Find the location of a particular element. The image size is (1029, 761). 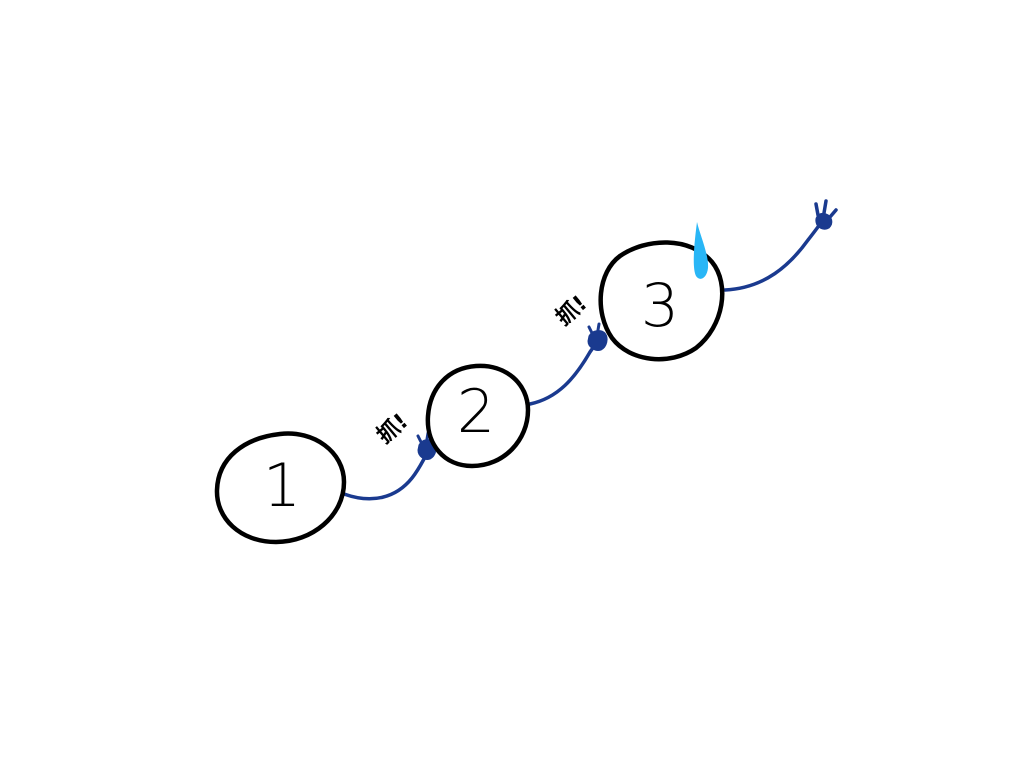

node-3-label: 3 is located at coordinates (660, 306).